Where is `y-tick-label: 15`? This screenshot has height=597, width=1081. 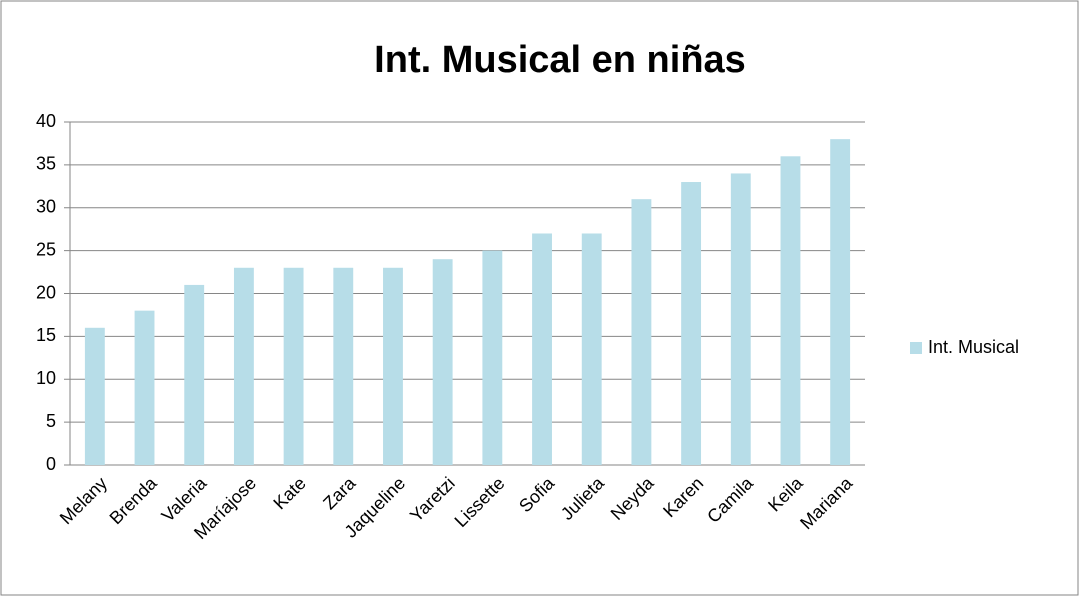 y-tick-label: 15 is located at coordinates (46, 335).